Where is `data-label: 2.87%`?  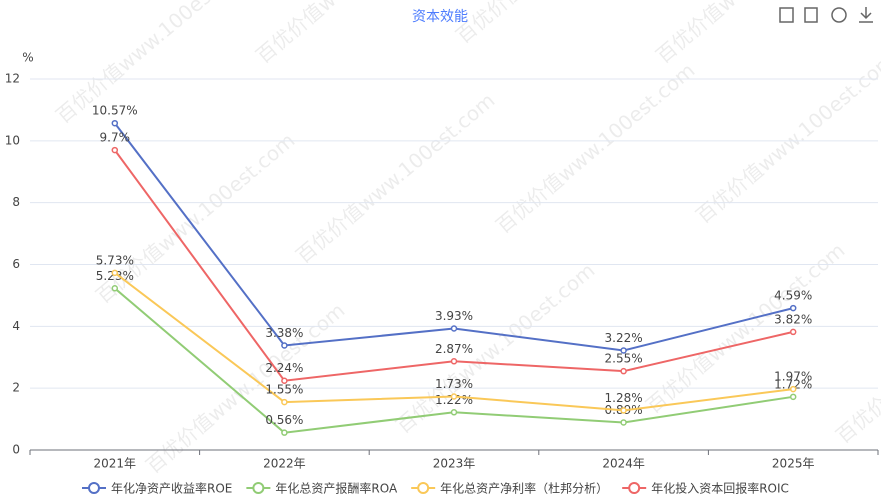
data-label: 2.87% is located at coordinates (454, 349).